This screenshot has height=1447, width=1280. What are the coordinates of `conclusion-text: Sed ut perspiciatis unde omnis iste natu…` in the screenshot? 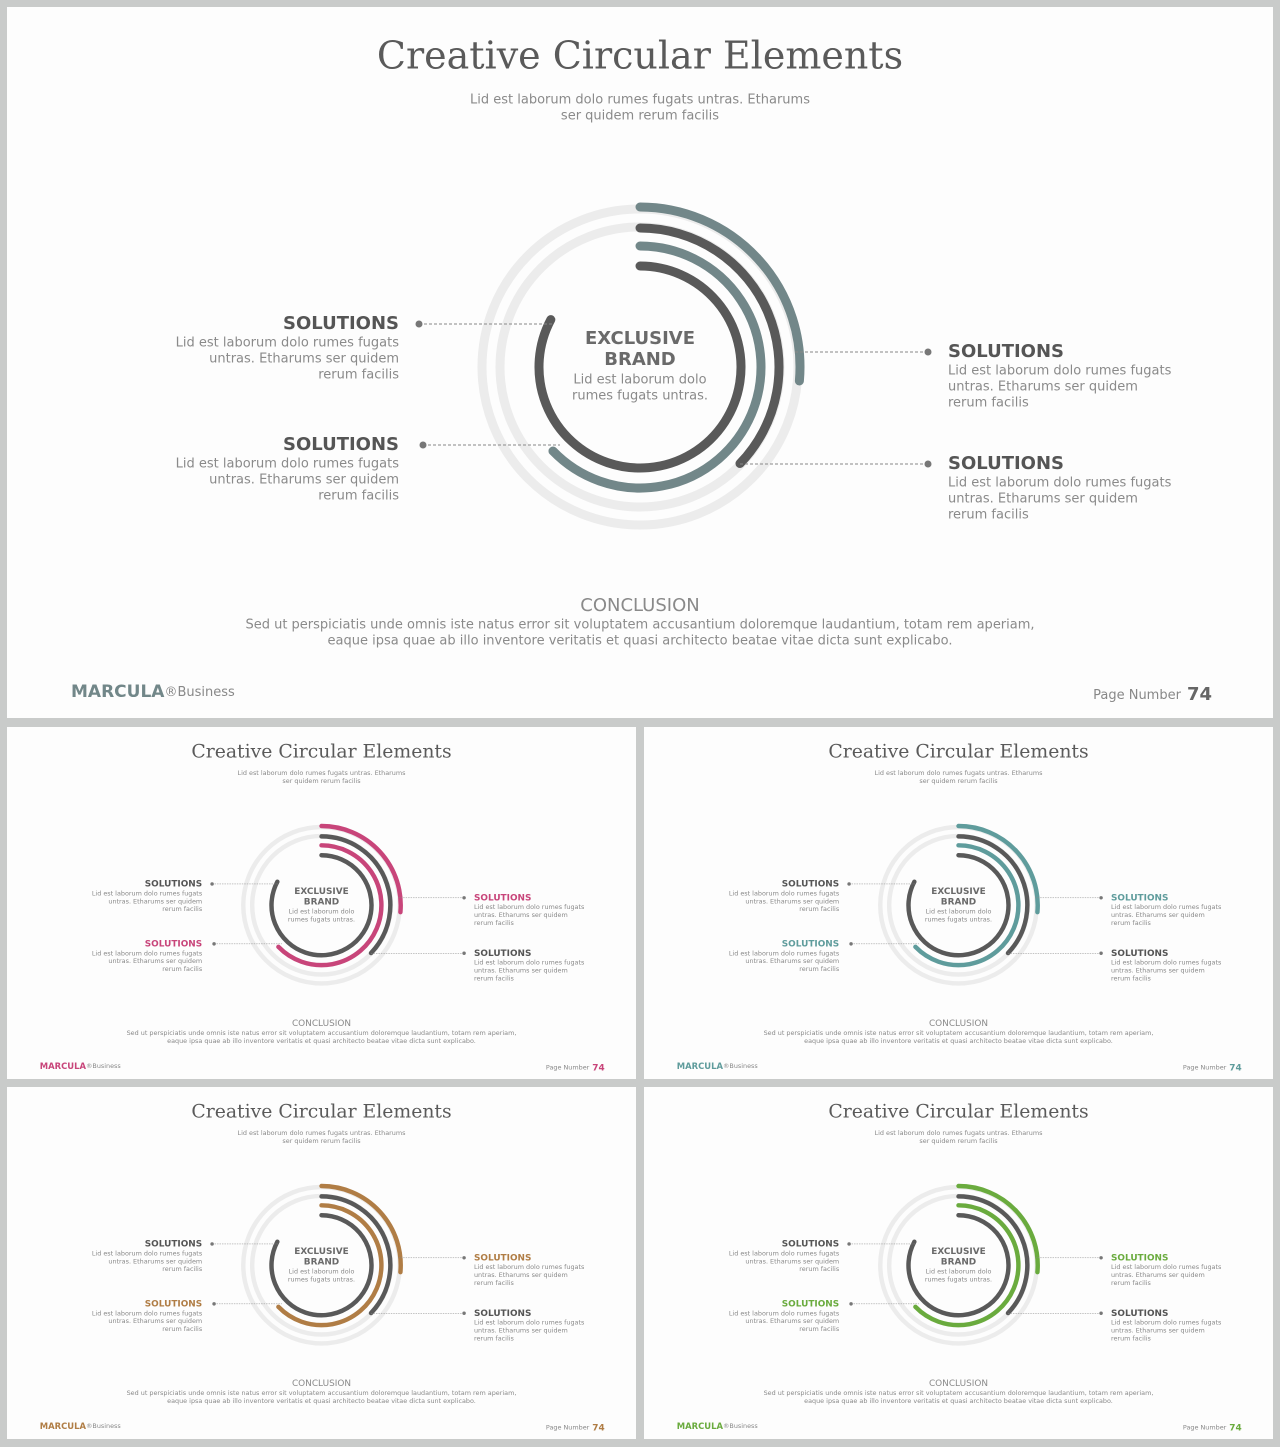 It's located at (639, 625).